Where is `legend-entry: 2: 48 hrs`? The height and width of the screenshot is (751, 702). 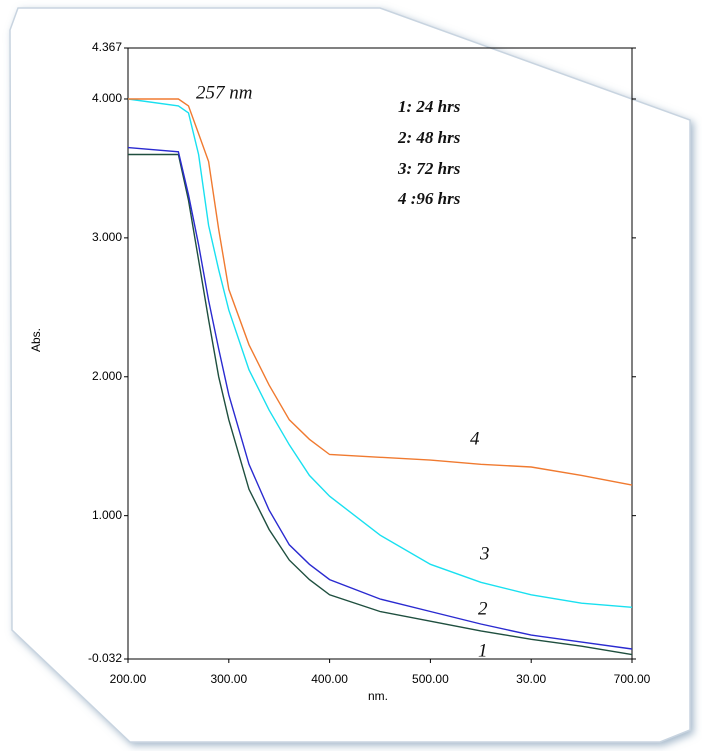
legend-entry: 2: 48 hrs is located at coordinates (429, 137).